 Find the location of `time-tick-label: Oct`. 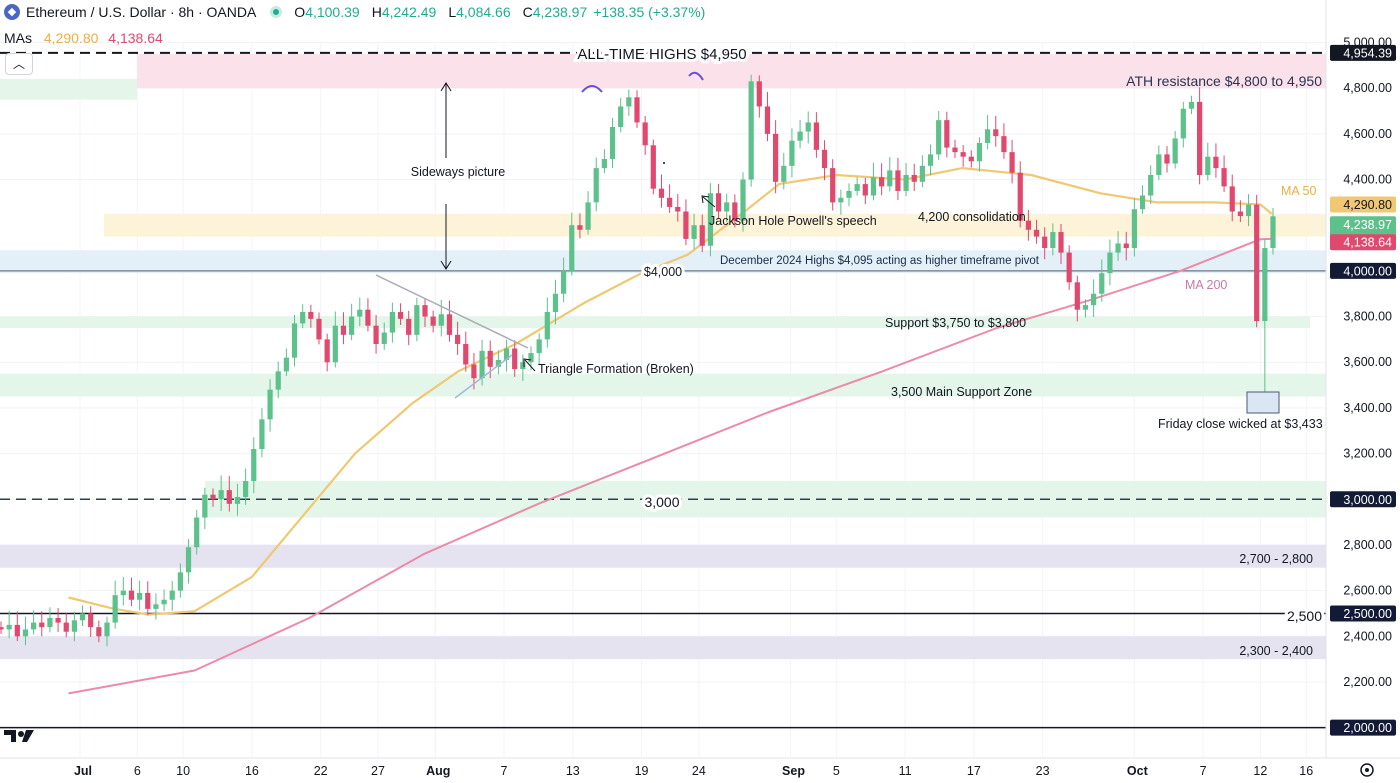

time-tick-label: Oct is located at coordinates (1138, 771).